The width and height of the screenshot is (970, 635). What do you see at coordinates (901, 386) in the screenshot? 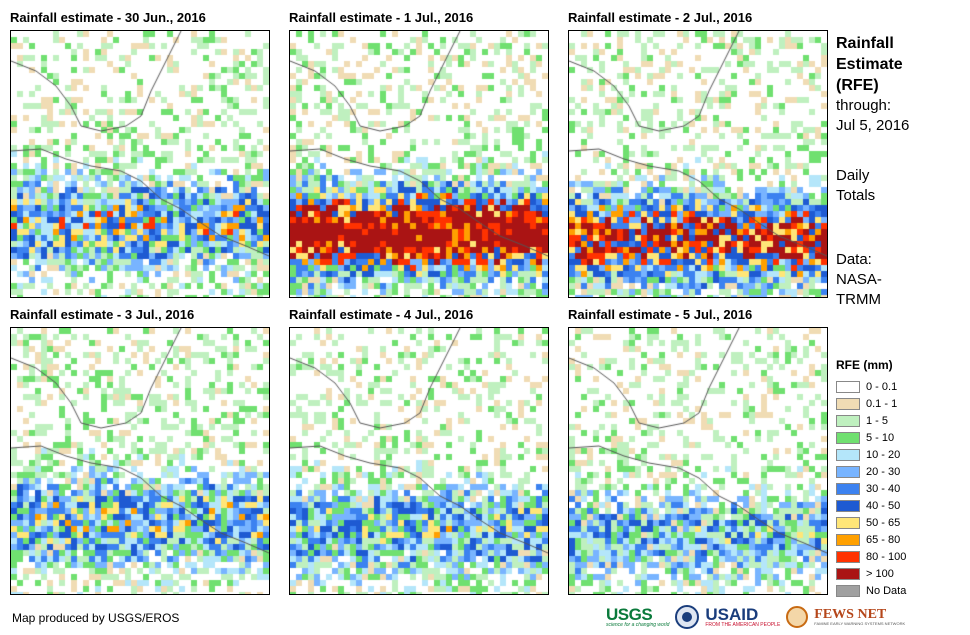
I see `legend-item: 0 - 0.1` at bounding box center [901, 386].